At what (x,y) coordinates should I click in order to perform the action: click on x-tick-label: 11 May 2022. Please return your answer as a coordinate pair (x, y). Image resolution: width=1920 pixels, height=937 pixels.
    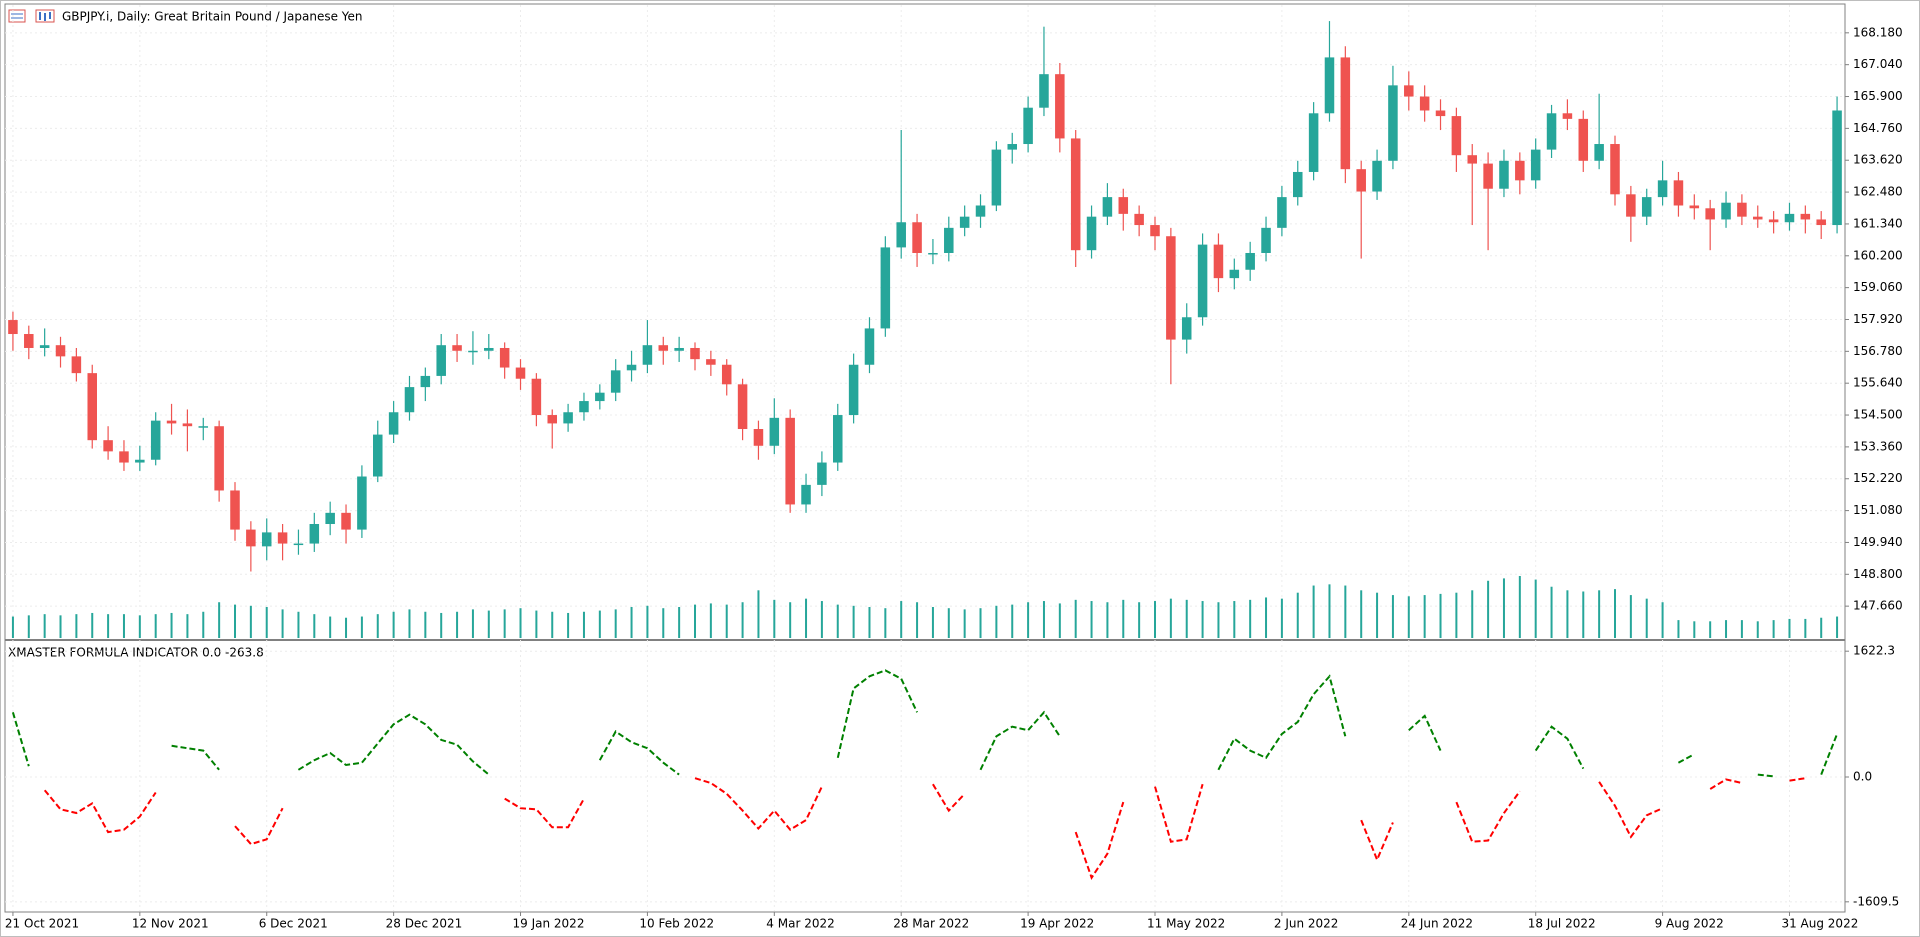
    Looking at the image, I should click on (1186, 924).